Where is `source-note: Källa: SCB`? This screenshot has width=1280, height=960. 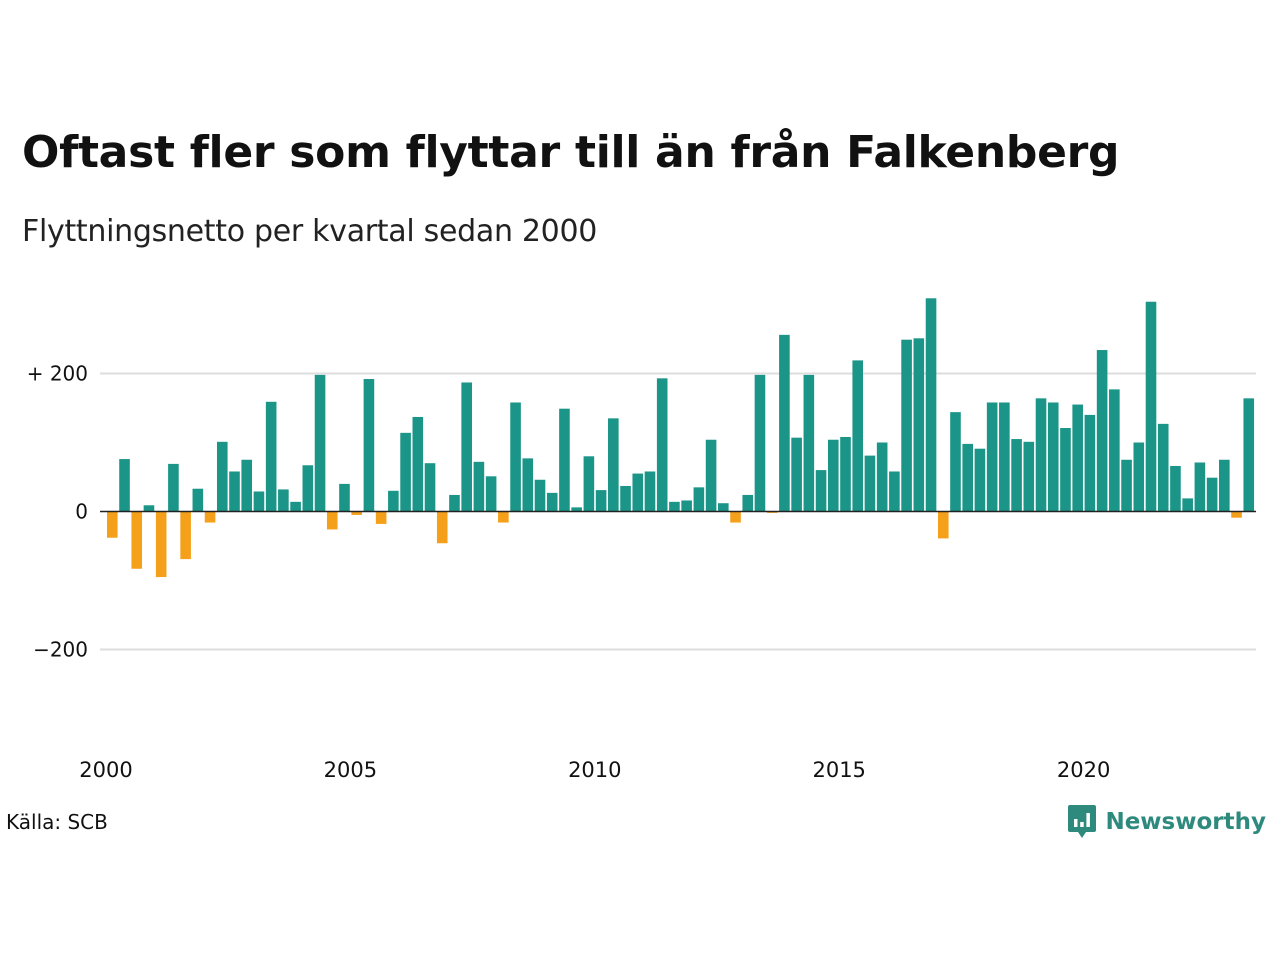 source-note: Källa: SCB is located at coordinates (57, 822).